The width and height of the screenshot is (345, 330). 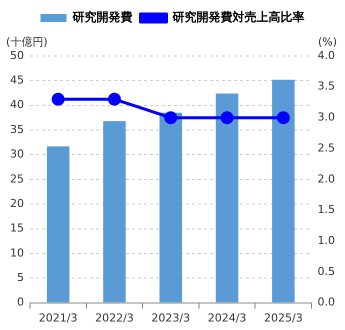 I want to click on y2-tick-label: 0.5, so click(x=327, y=271).